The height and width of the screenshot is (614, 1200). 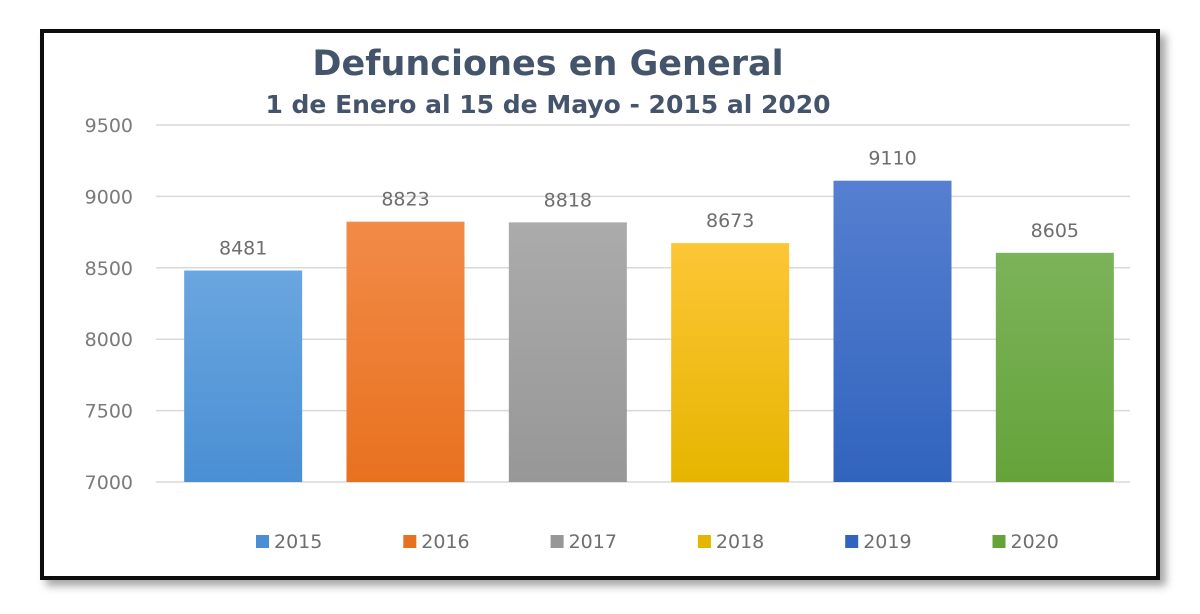 What do you see at coordinates (298, 542) in the screenshot?
I see `legend-label: 2015` at bounding box center [298, 542].